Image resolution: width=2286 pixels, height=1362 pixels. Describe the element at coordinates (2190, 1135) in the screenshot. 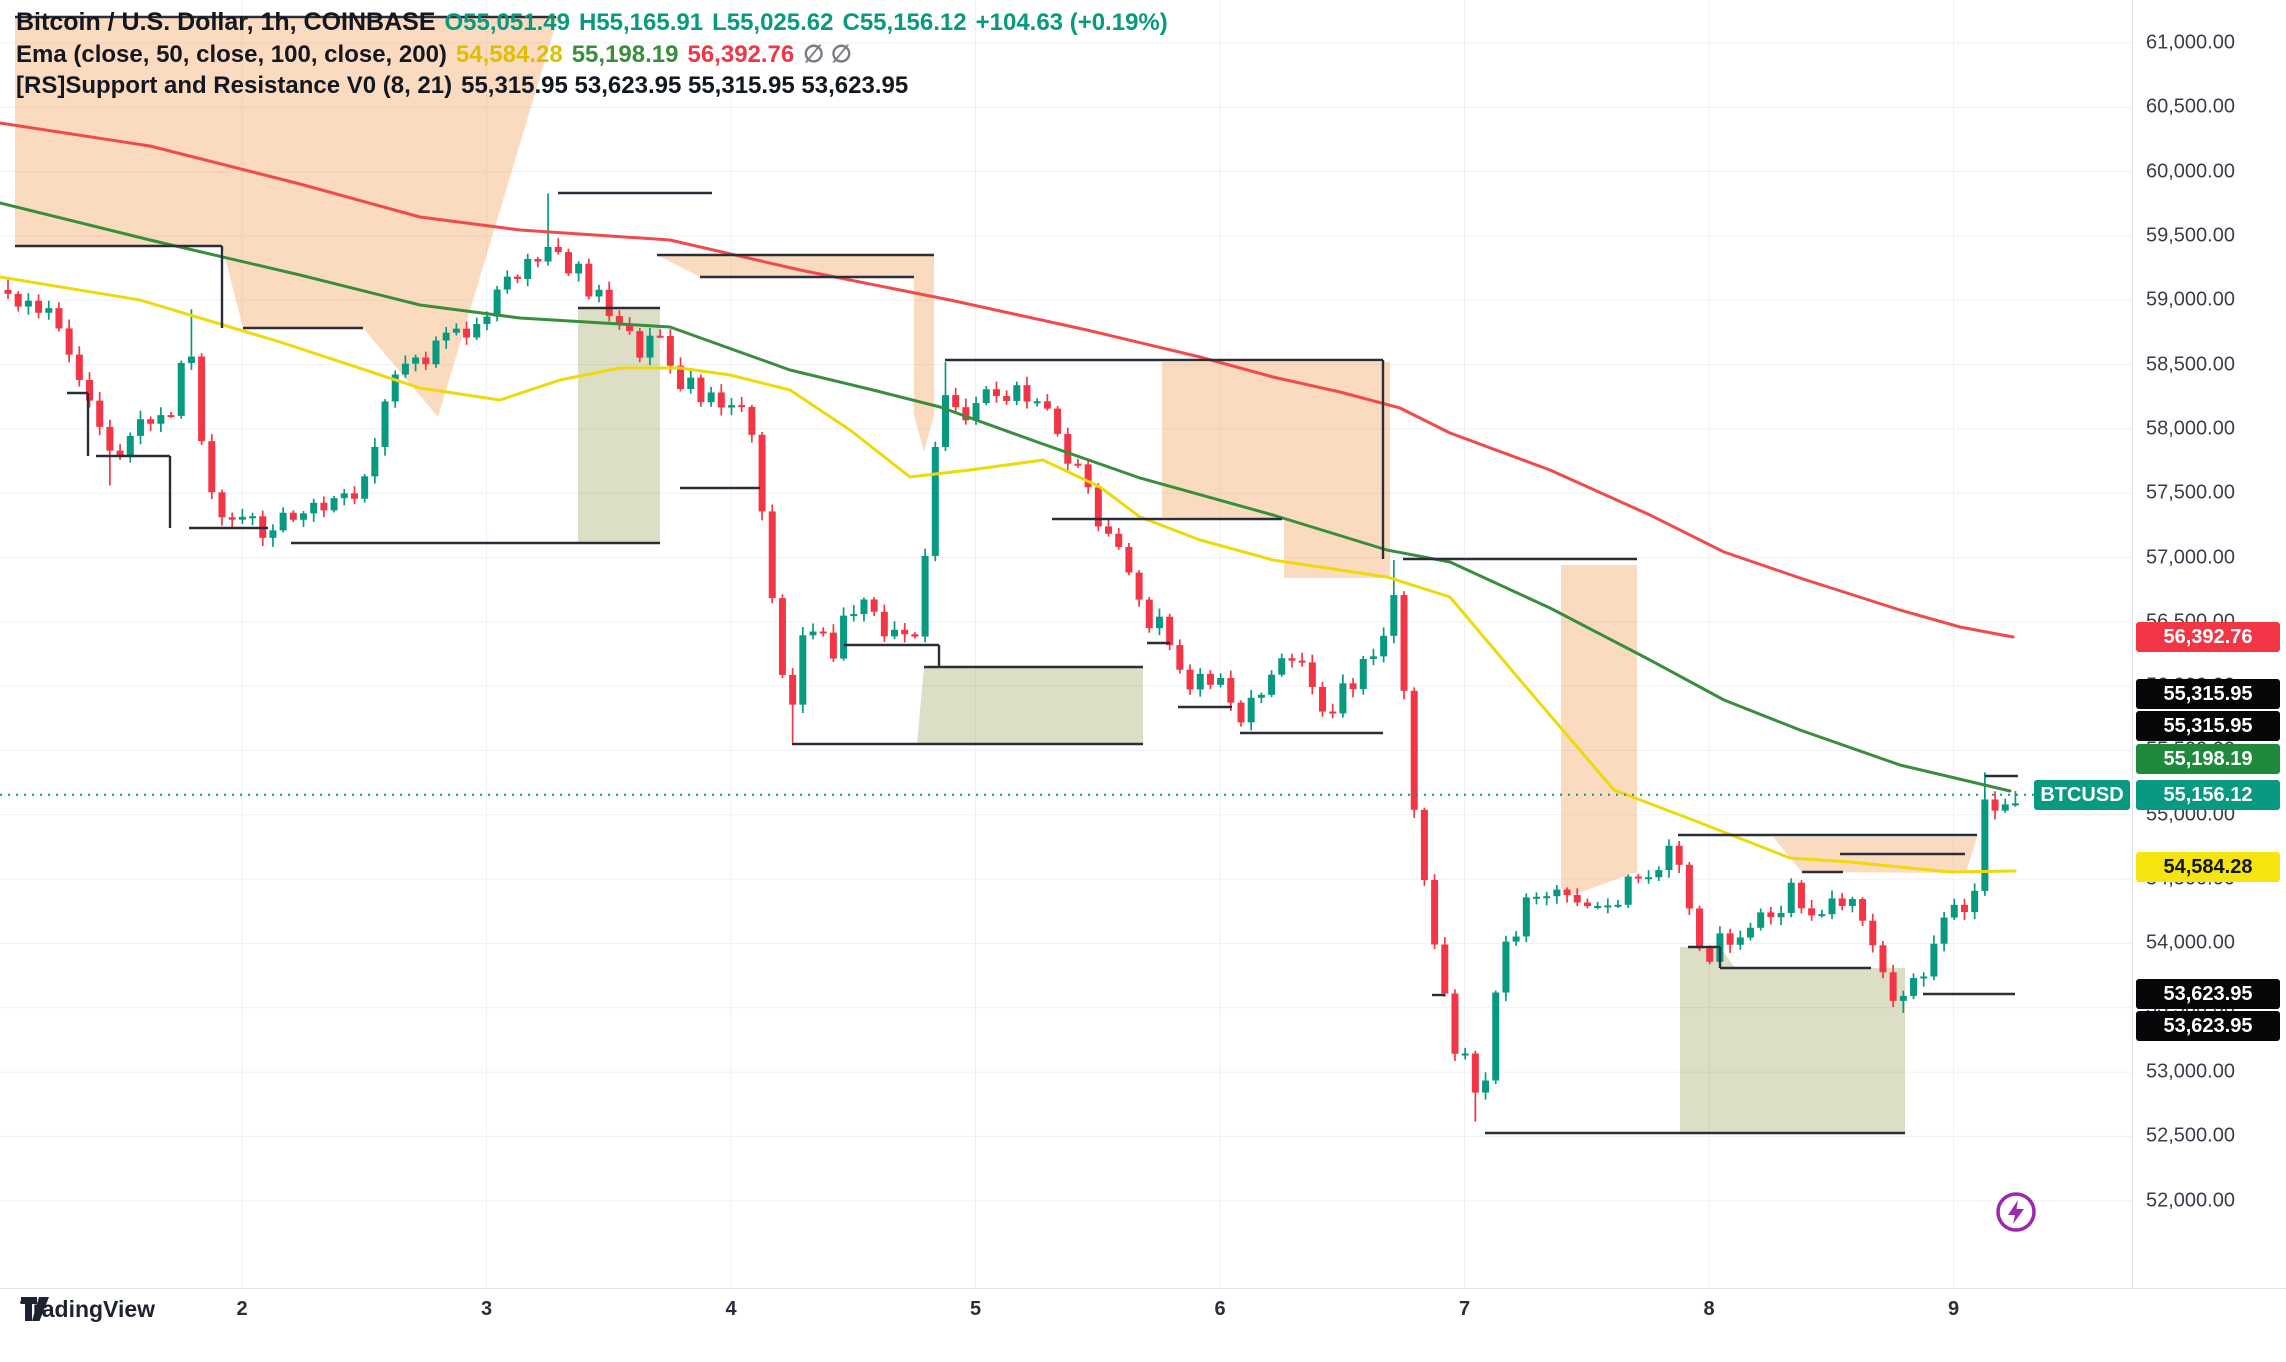

I see `price-tick-label: 52,500.00` at that location.